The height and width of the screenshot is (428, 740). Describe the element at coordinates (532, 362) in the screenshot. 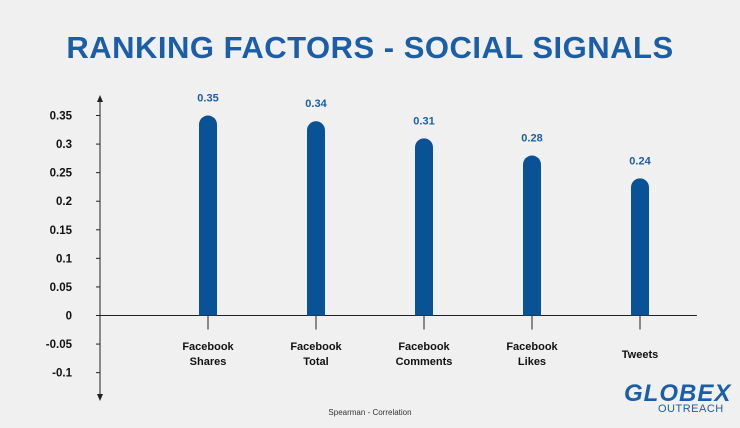

I see `category-label: Likes` at that location.